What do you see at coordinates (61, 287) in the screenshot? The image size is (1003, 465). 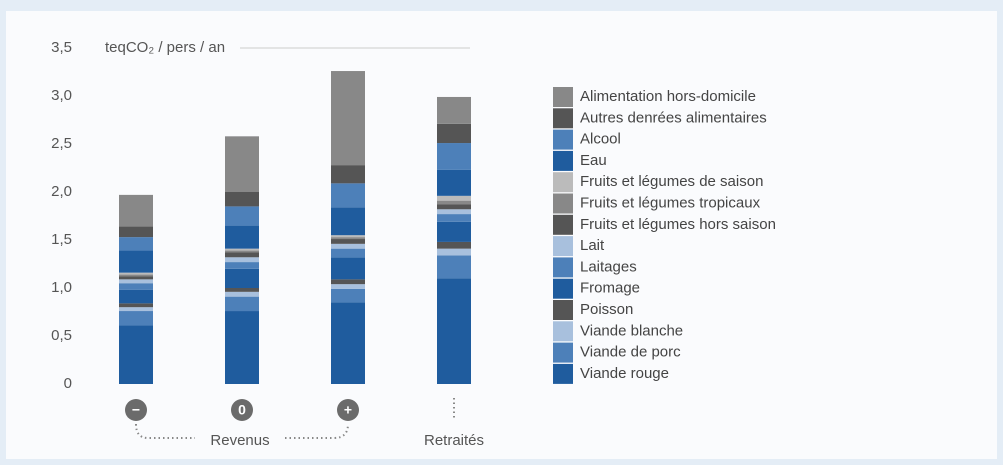 I see `y-tick-label: 1,0` at bounding box center [61, 287].